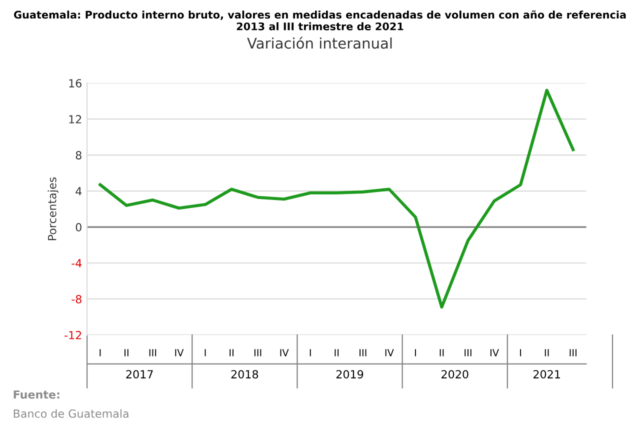 The height and width of the screenshot is (424, 640). I want to click on source-note: Fuente:, so click(37, 394).